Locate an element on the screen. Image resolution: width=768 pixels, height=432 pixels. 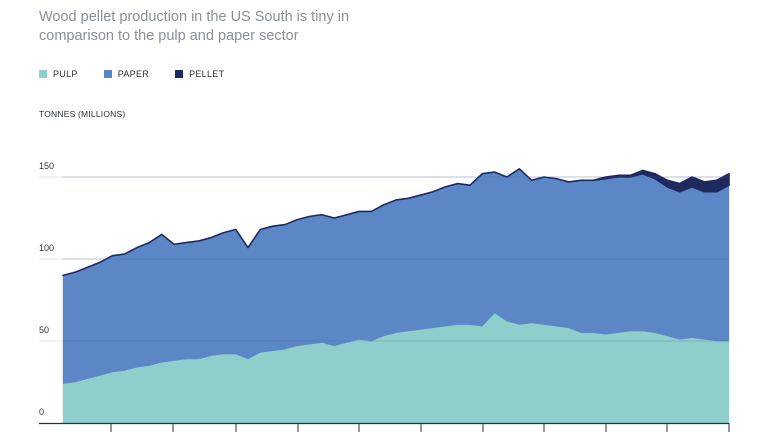
legend-item-pulp: PULP is located at coordinates (58, 74).